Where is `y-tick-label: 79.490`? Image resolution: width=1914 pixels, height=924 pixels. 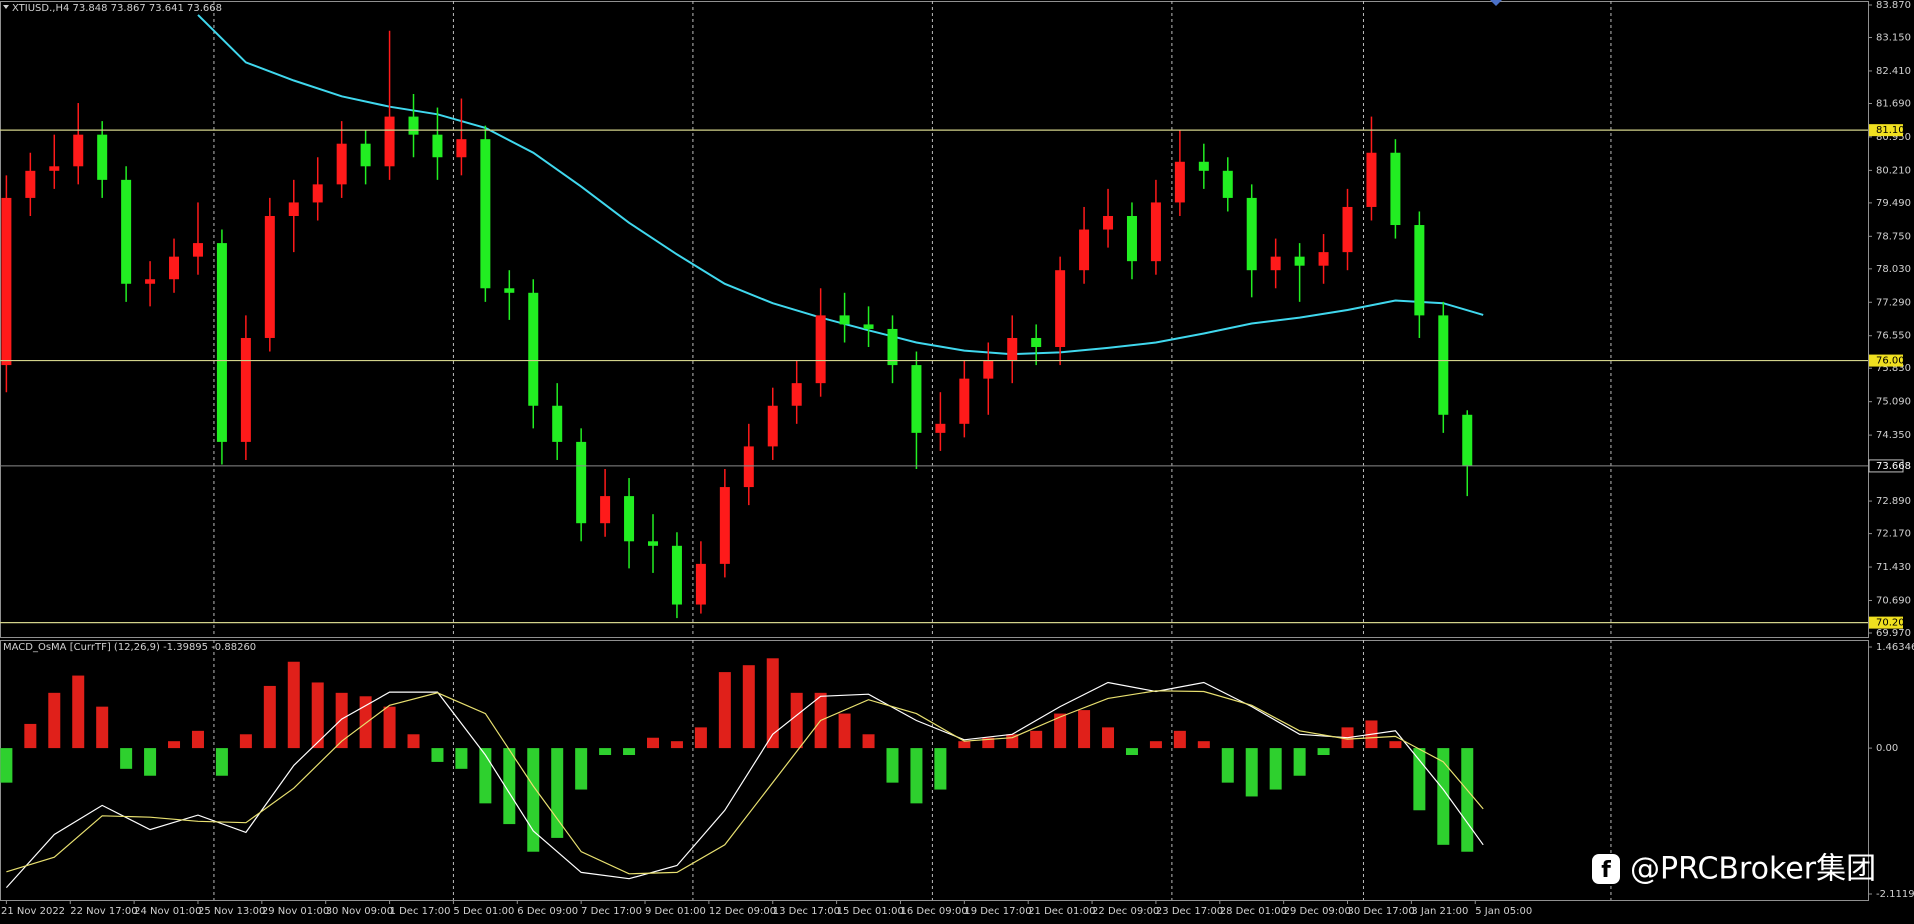
y-tick-label: 79.490 is located at coordinates (1893, 203).